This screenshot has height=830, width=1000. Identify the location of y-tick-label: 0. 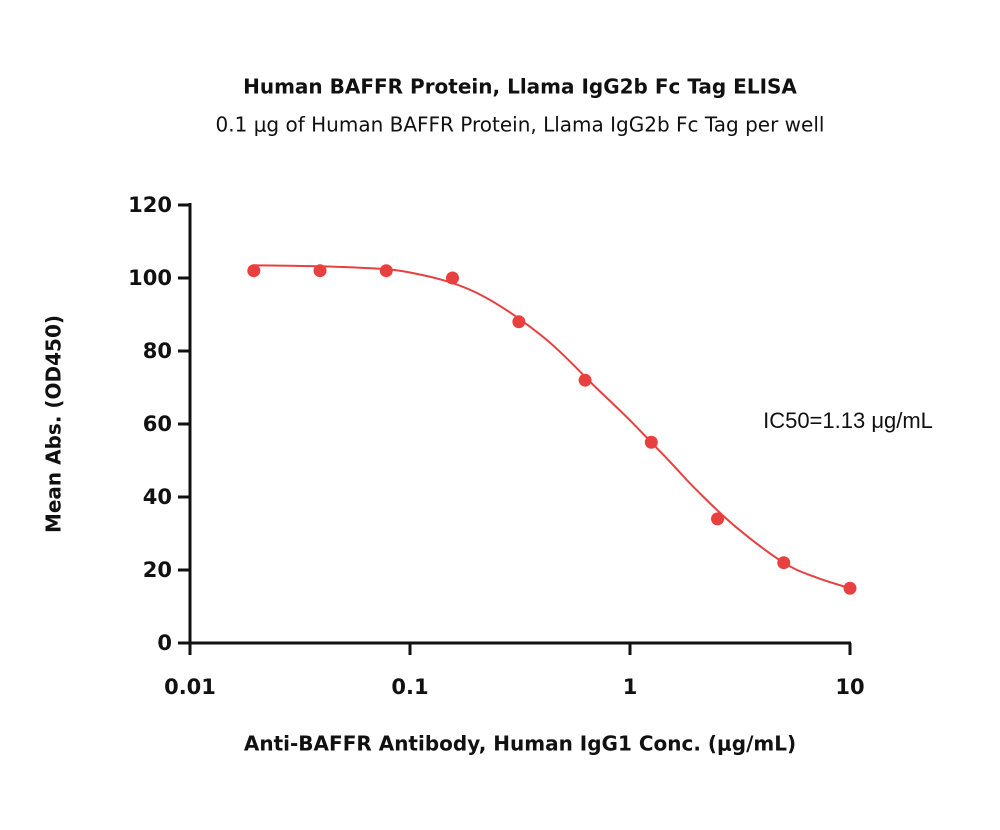
(164, 643).